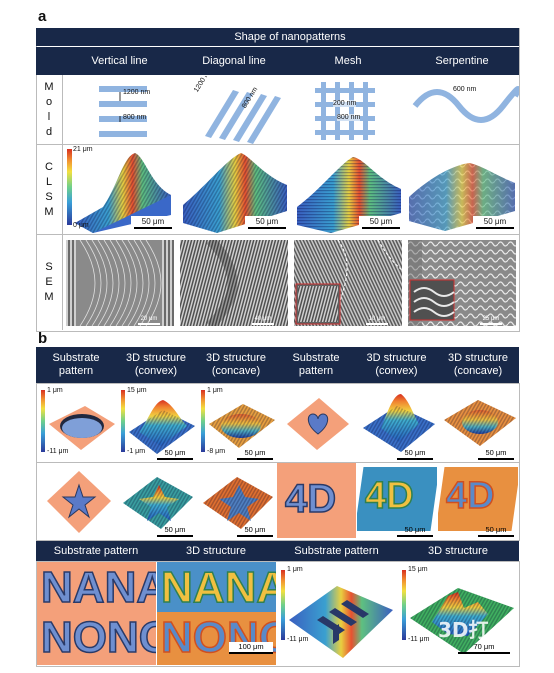  I want to click on scalebar-label: 25 μm, so click(491, 319).